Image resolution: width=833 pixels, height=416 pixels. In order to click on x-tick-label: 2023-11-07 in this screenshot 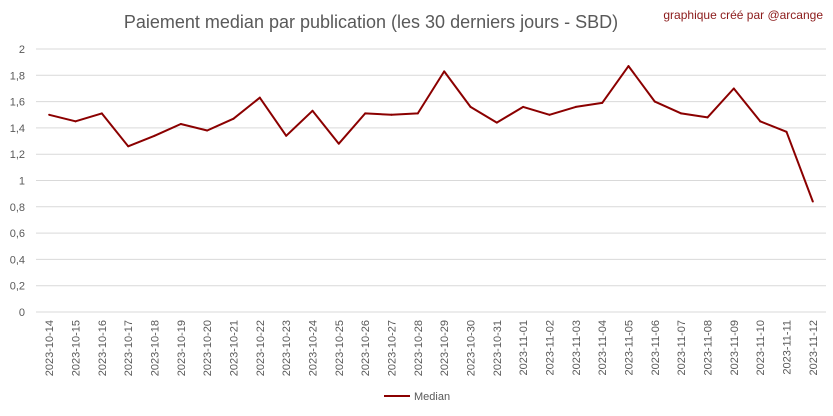, I will do `click(682, 347)`.